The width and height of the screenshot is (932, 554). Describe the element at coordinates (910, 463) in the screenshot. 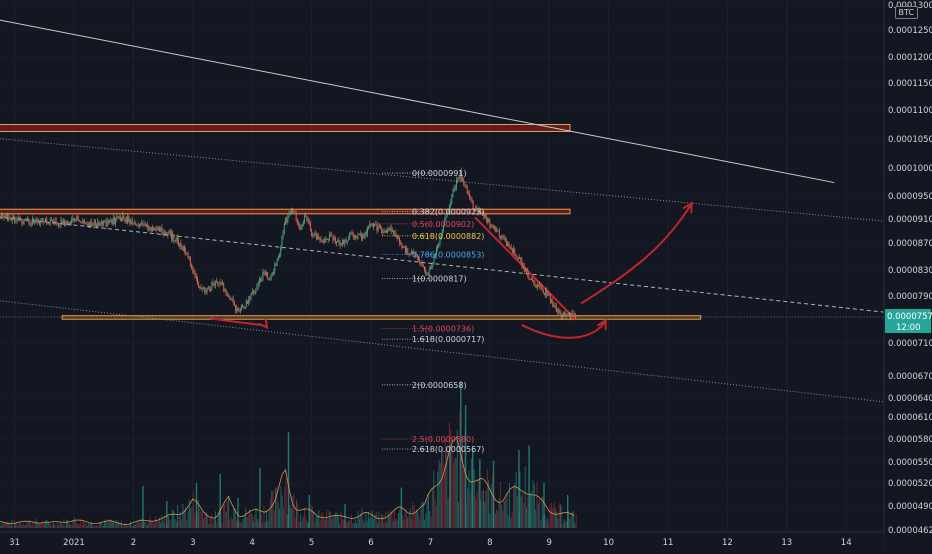

I see `price-tick-label: 0.0000550` at that location.